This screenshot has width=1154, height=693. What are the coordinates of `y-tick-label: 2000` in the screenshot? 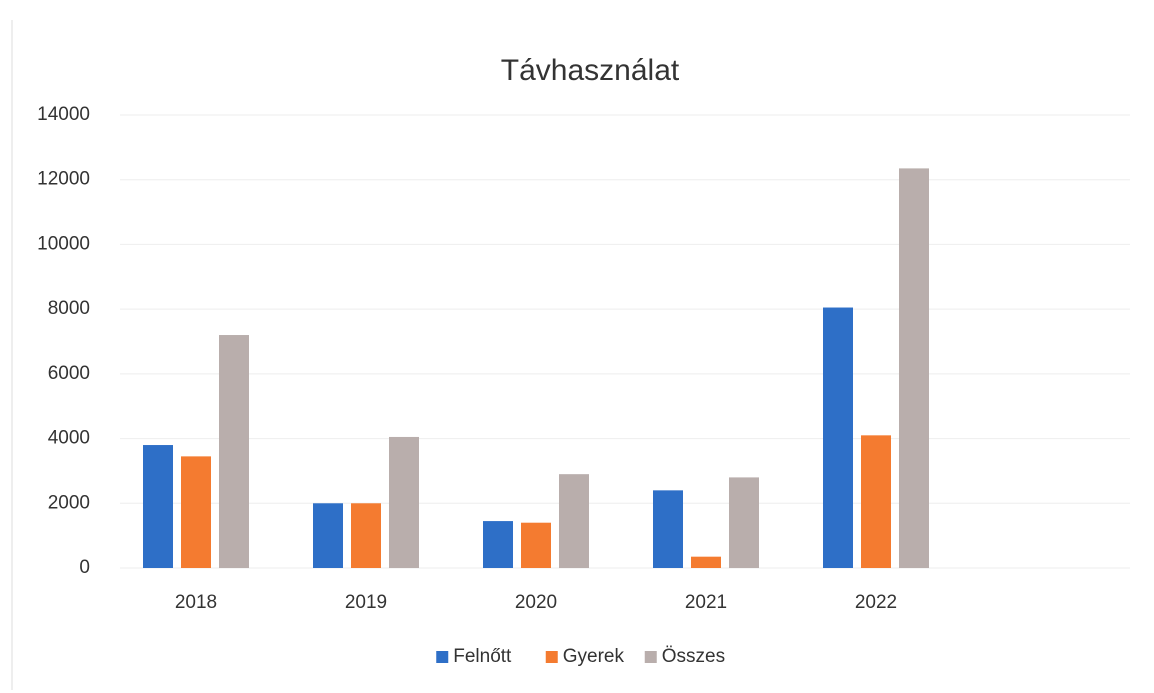 It's located at (69, 502).